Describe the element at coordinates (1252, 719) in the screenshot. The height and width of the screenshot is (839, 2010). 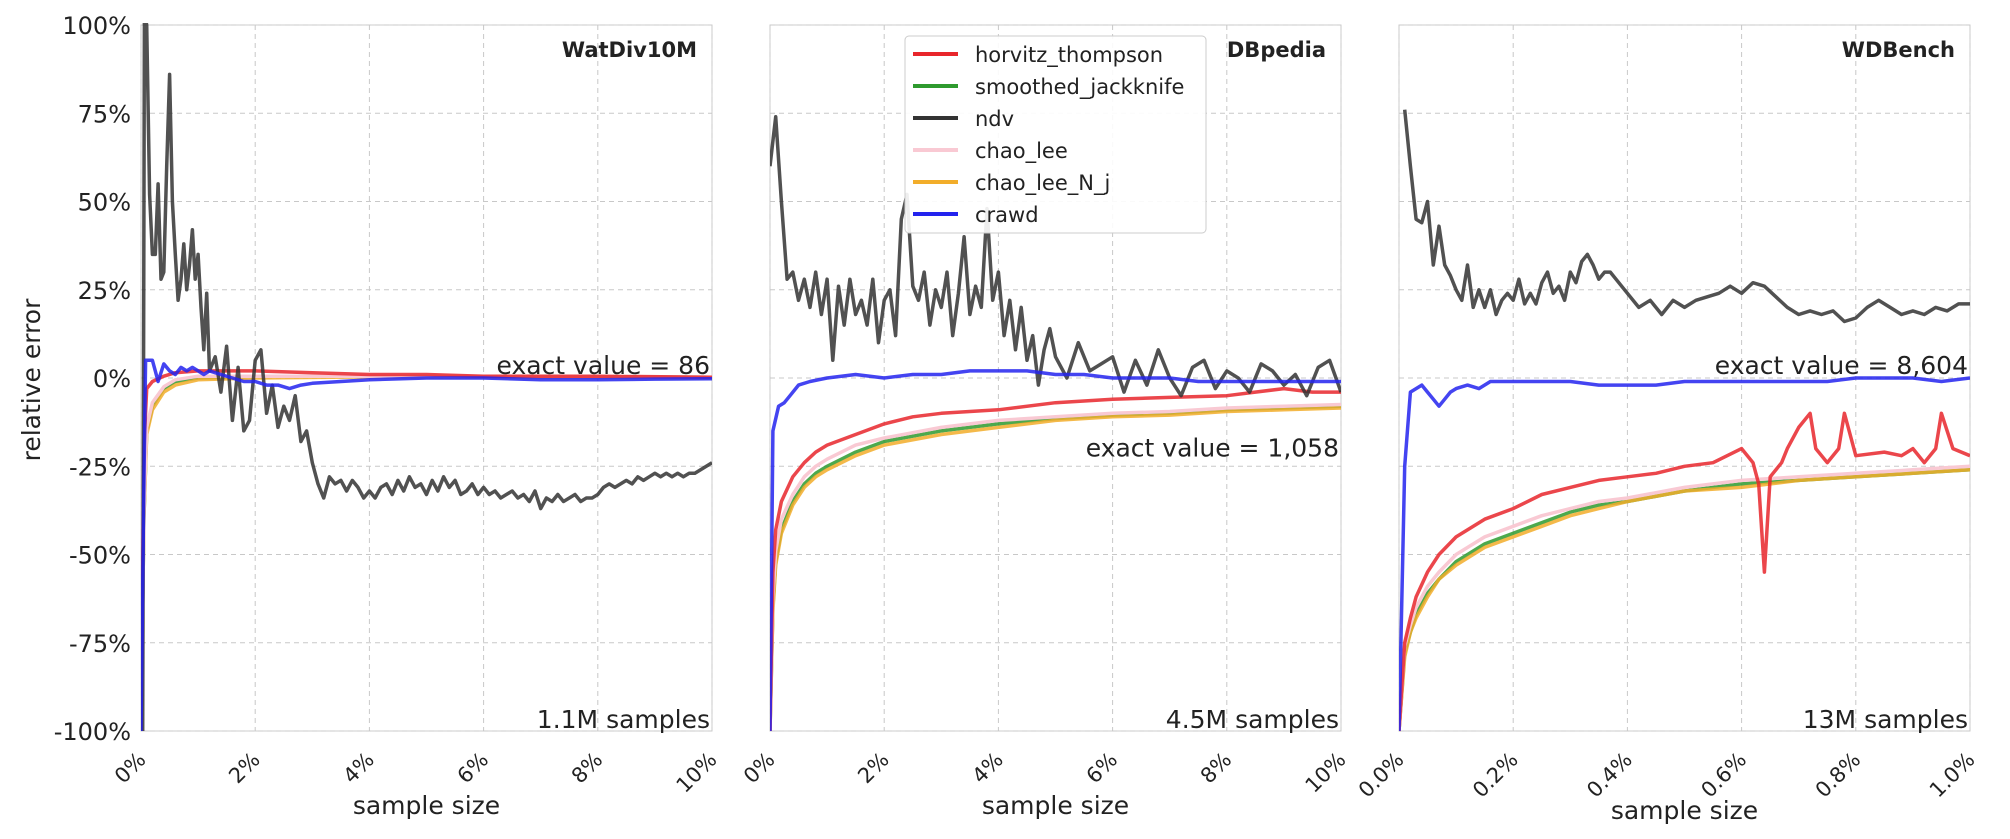
I see `samples-label: 4.5M samples` at that location.